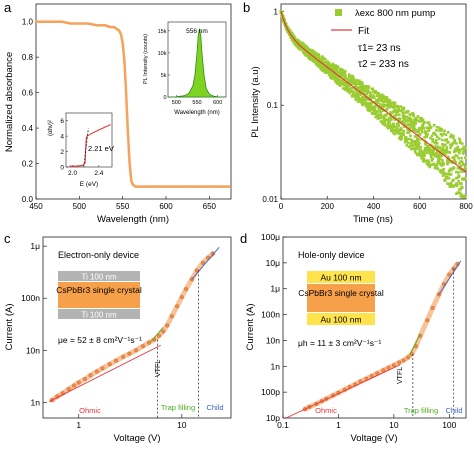 This screenshot has height=456, width=474. What do you see at coordinates (395, 13) in the screenshot?
I see `legend-data-label: λexc 800 nm pump` at bounding box center [395, 13].